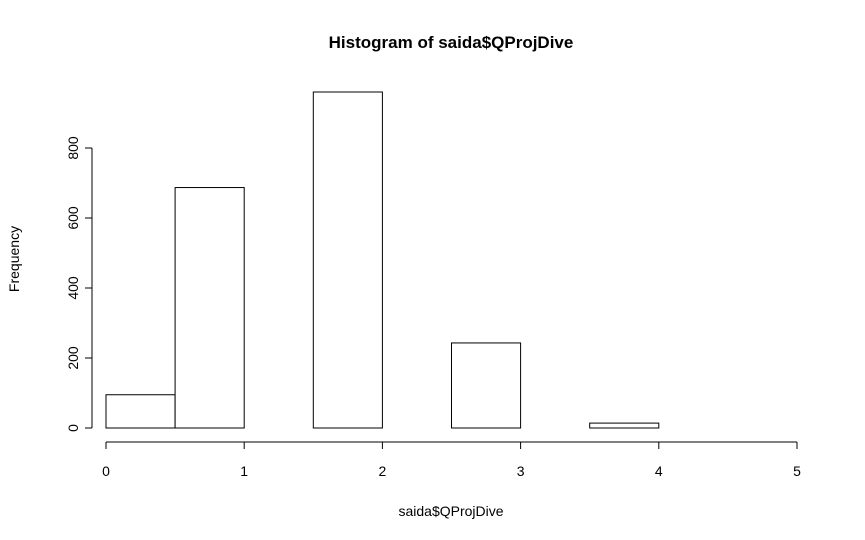  Describe the element at coordinates (451, 42) in the screenshot. I see `chart-title: Histogram of saida$QProjDive` at that location.